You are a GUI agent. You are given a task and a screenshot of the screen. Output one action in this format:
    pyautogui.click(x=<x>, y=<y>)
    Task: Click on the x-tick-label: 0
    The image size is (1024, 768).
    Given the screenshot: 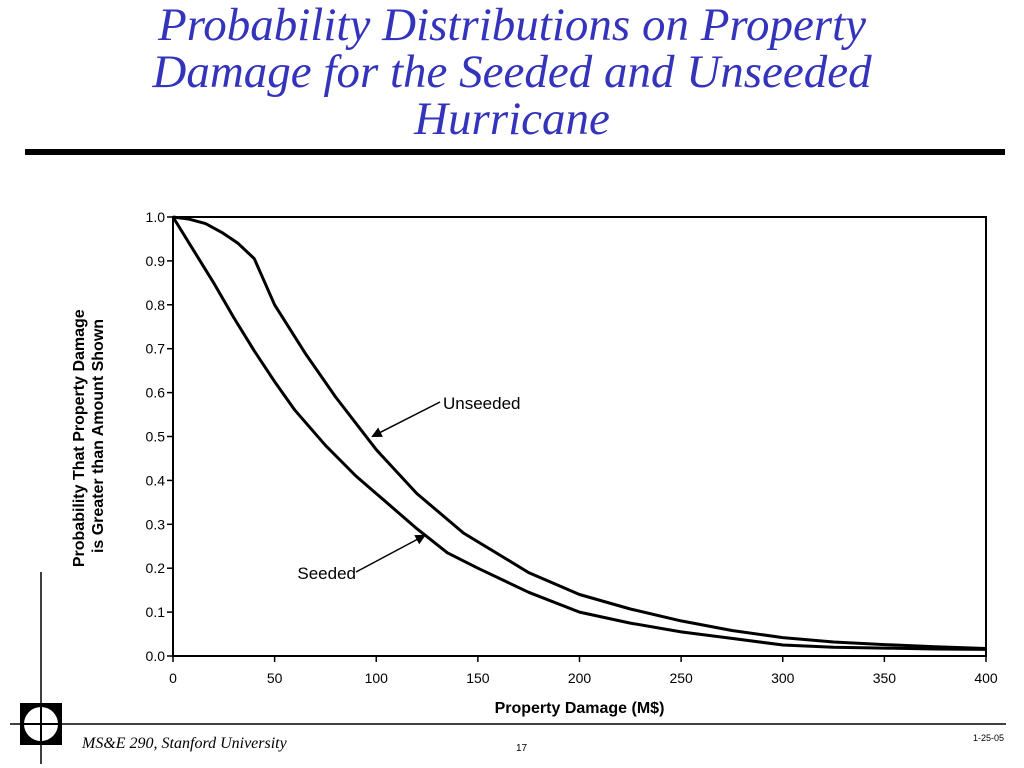 What is the action you would take?
    pyautogui.click(x=173, y=678)
    